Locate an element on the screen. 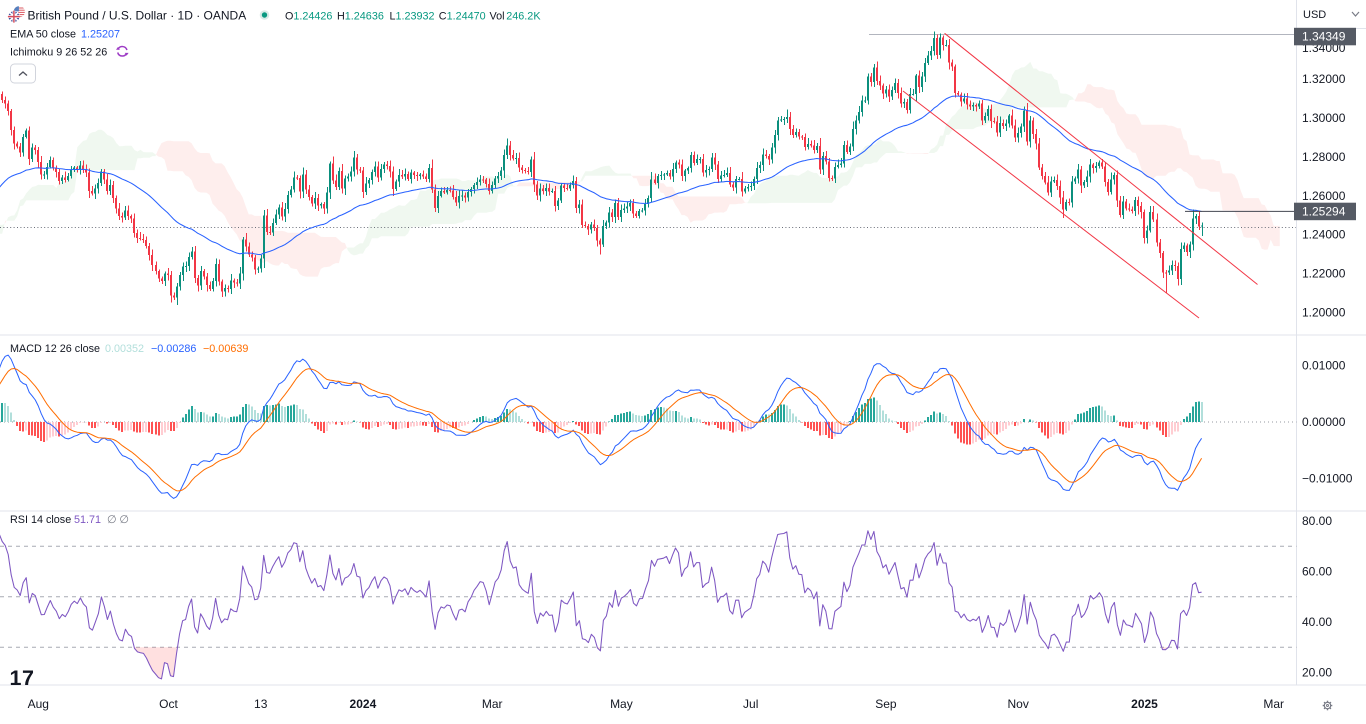  svg-text: Aug is located at coordinates (38, 704).